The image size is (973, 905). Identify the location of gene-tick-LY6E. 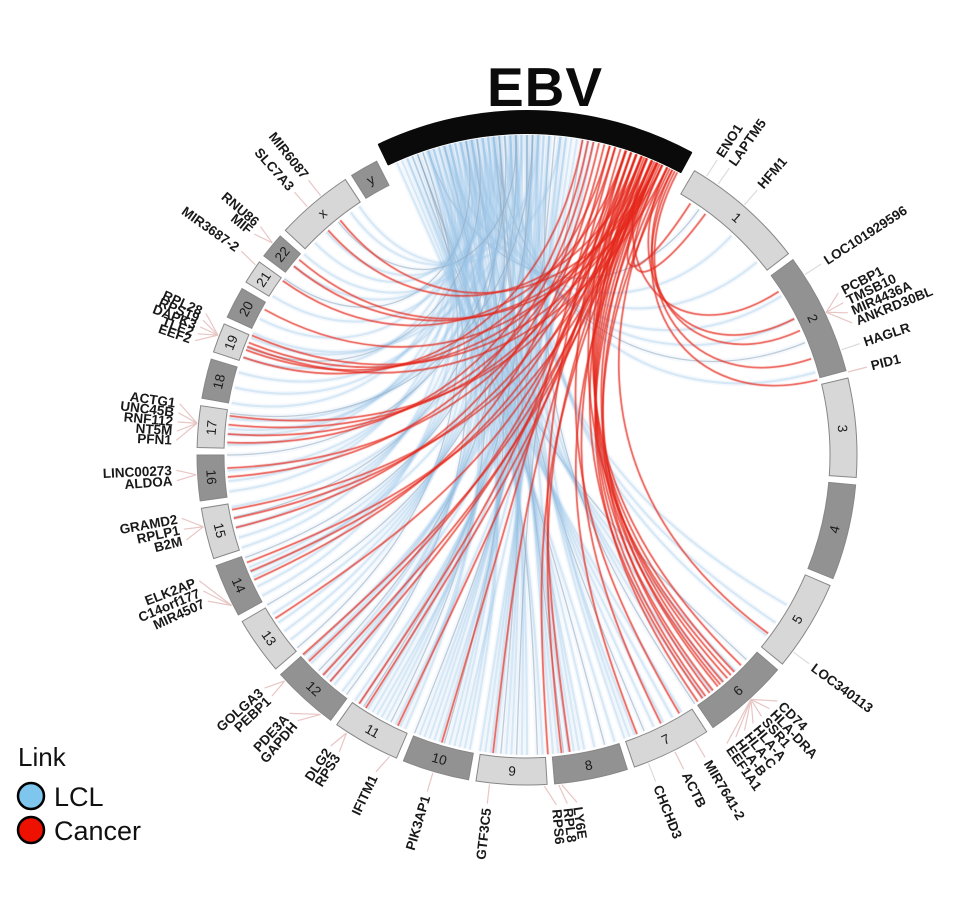
(569, 793).